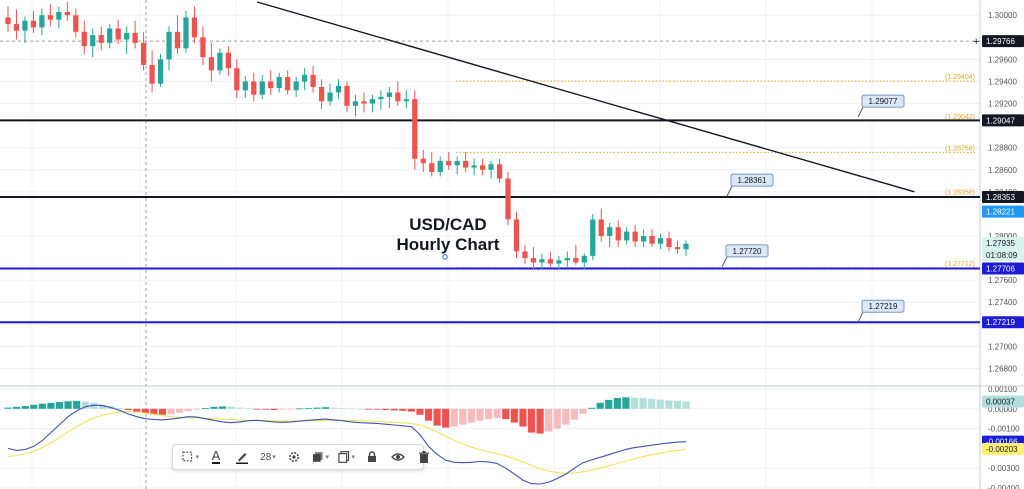 This screenshot has width=1024, height=489. Describe the element at coordinates (881, 106) in the screenshot. I see `price-callout: 1.29077` at that location.